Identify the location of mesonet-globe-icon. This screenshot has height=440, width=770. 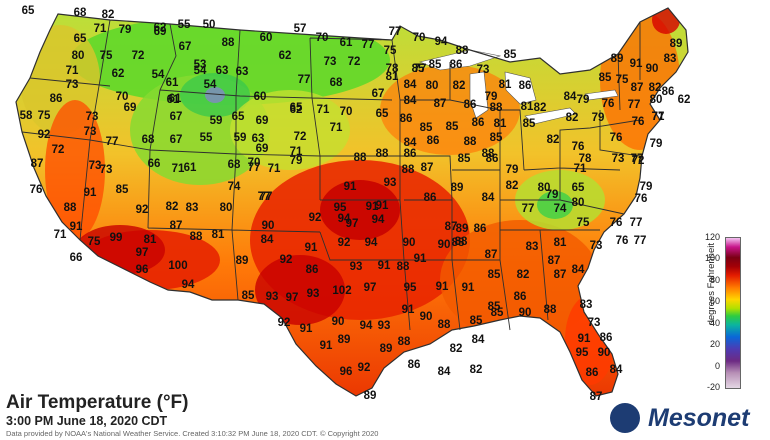
(625, 418).